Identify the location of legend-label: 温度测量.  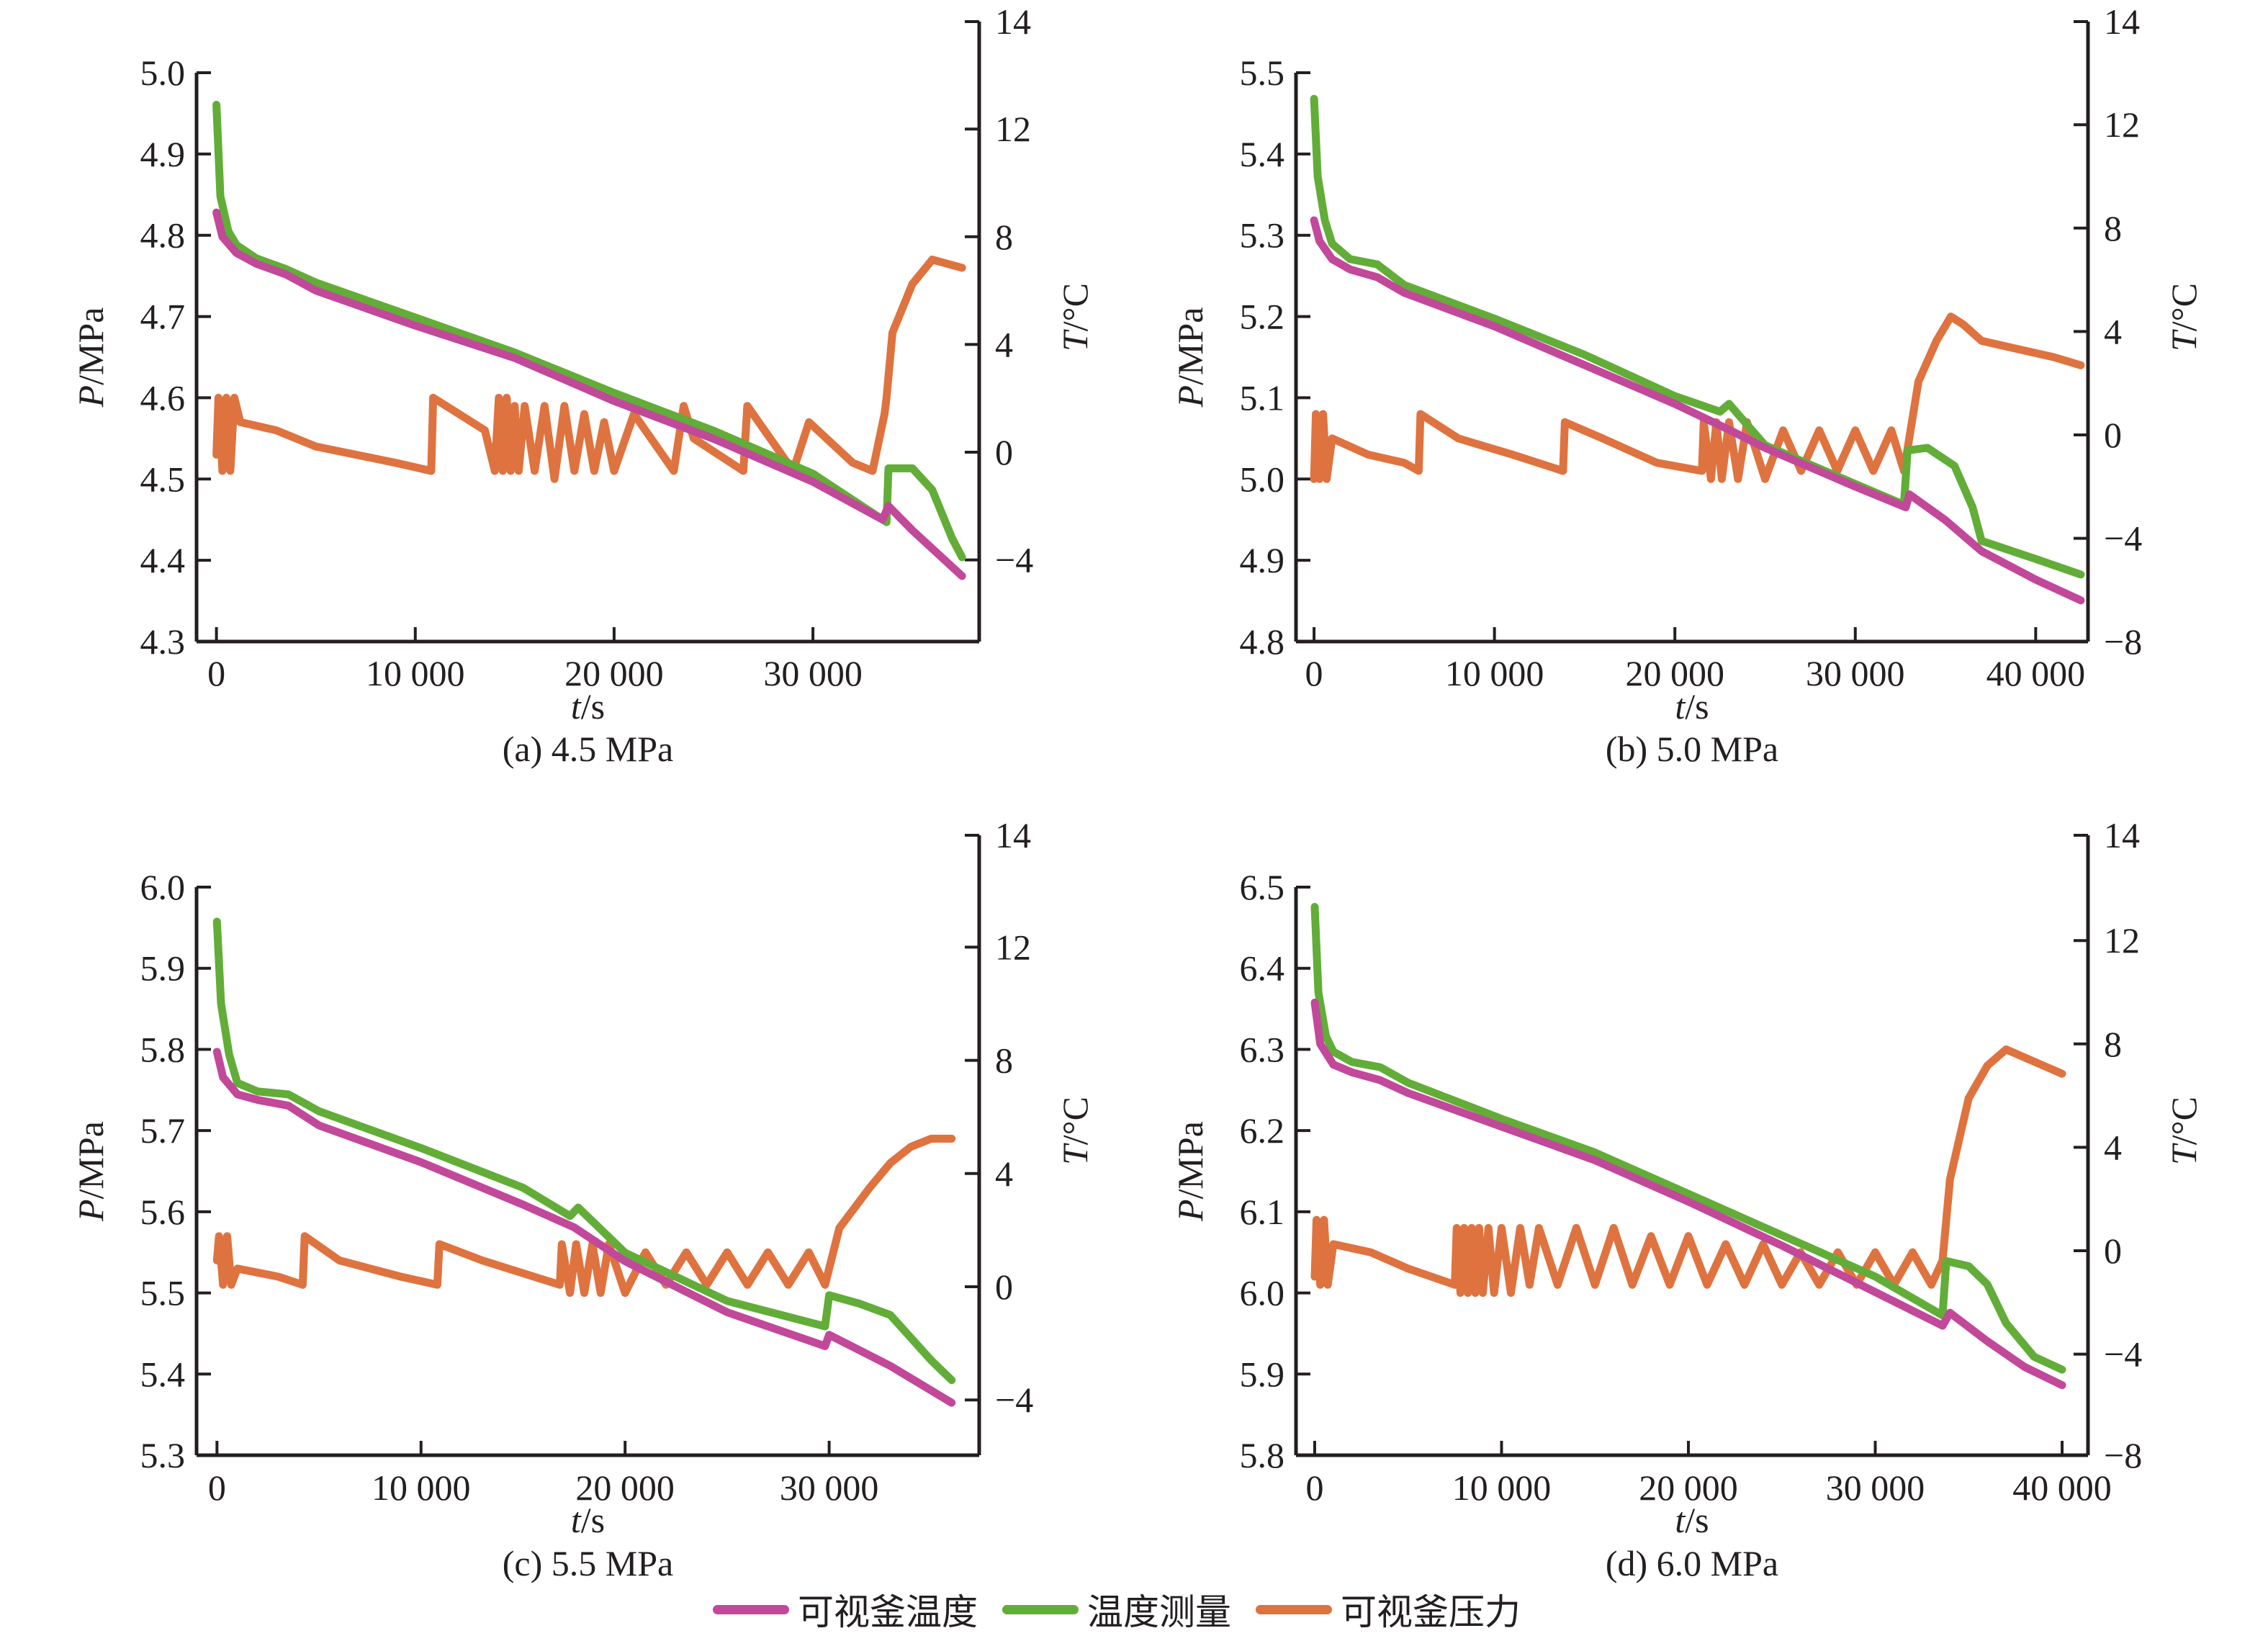
(1159, 1612).